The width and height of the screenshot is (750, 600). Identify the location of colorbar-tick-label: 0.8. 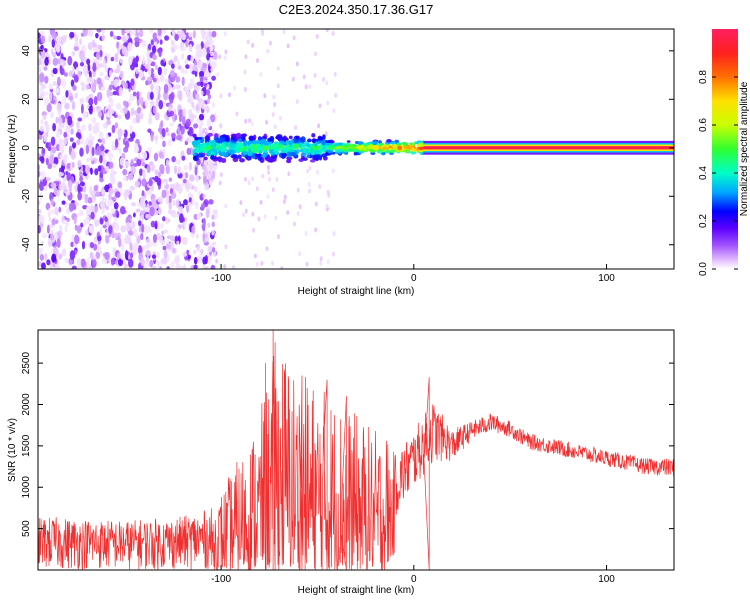
(703, 77).